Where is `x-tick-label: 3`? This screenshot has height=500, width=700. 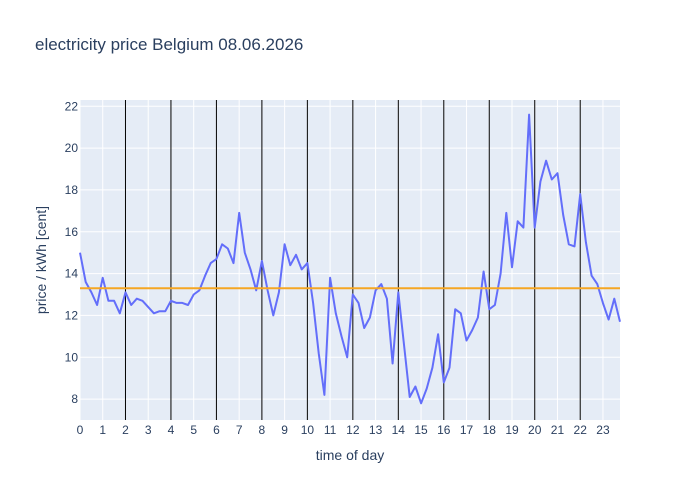
x-tick-label: 3 is located at coordinates (148, 430).